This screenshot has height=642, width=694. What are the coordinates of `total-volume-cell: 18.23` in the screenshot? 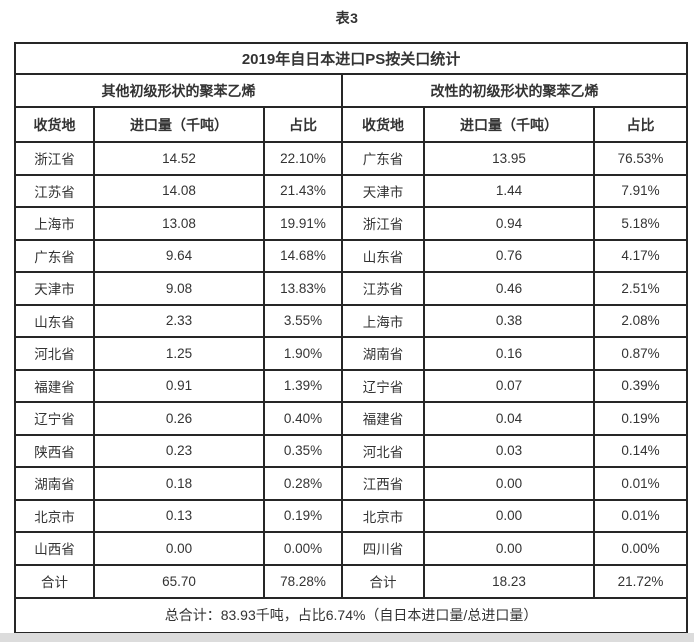 It's located at (509, 581).